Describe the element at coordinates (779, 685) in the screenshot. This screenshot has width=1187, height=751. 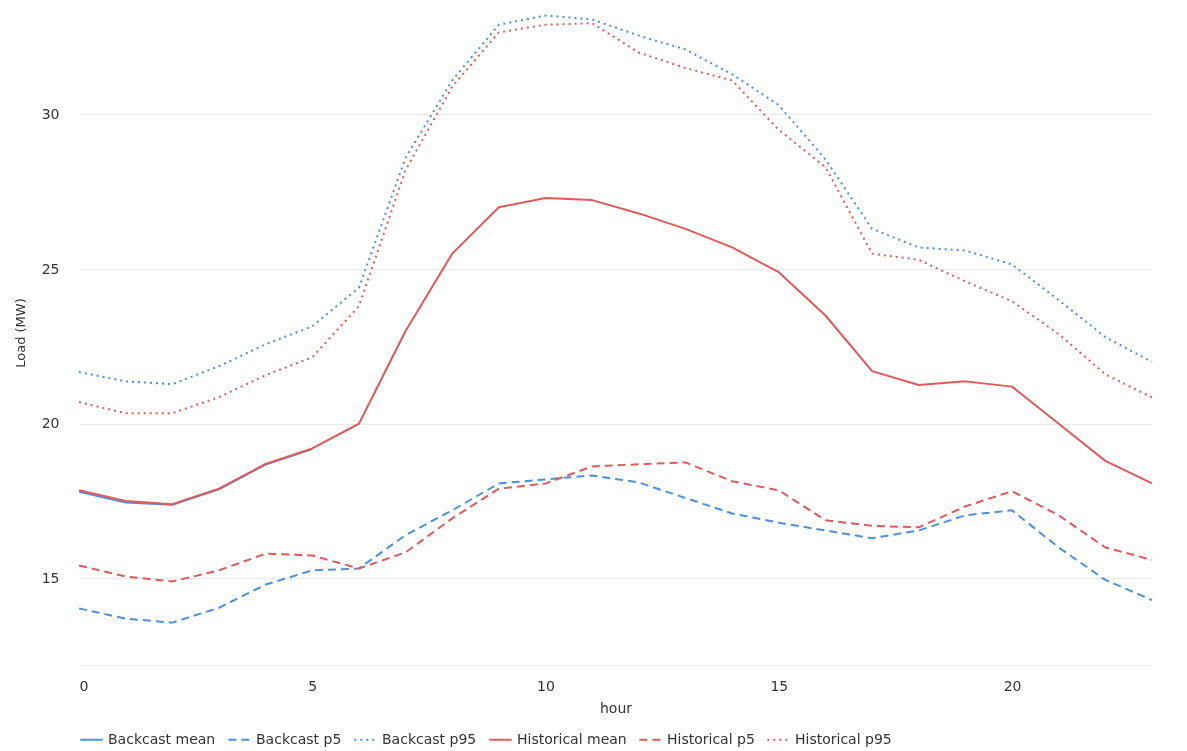
I see `x-tick-label: 15` at that location.